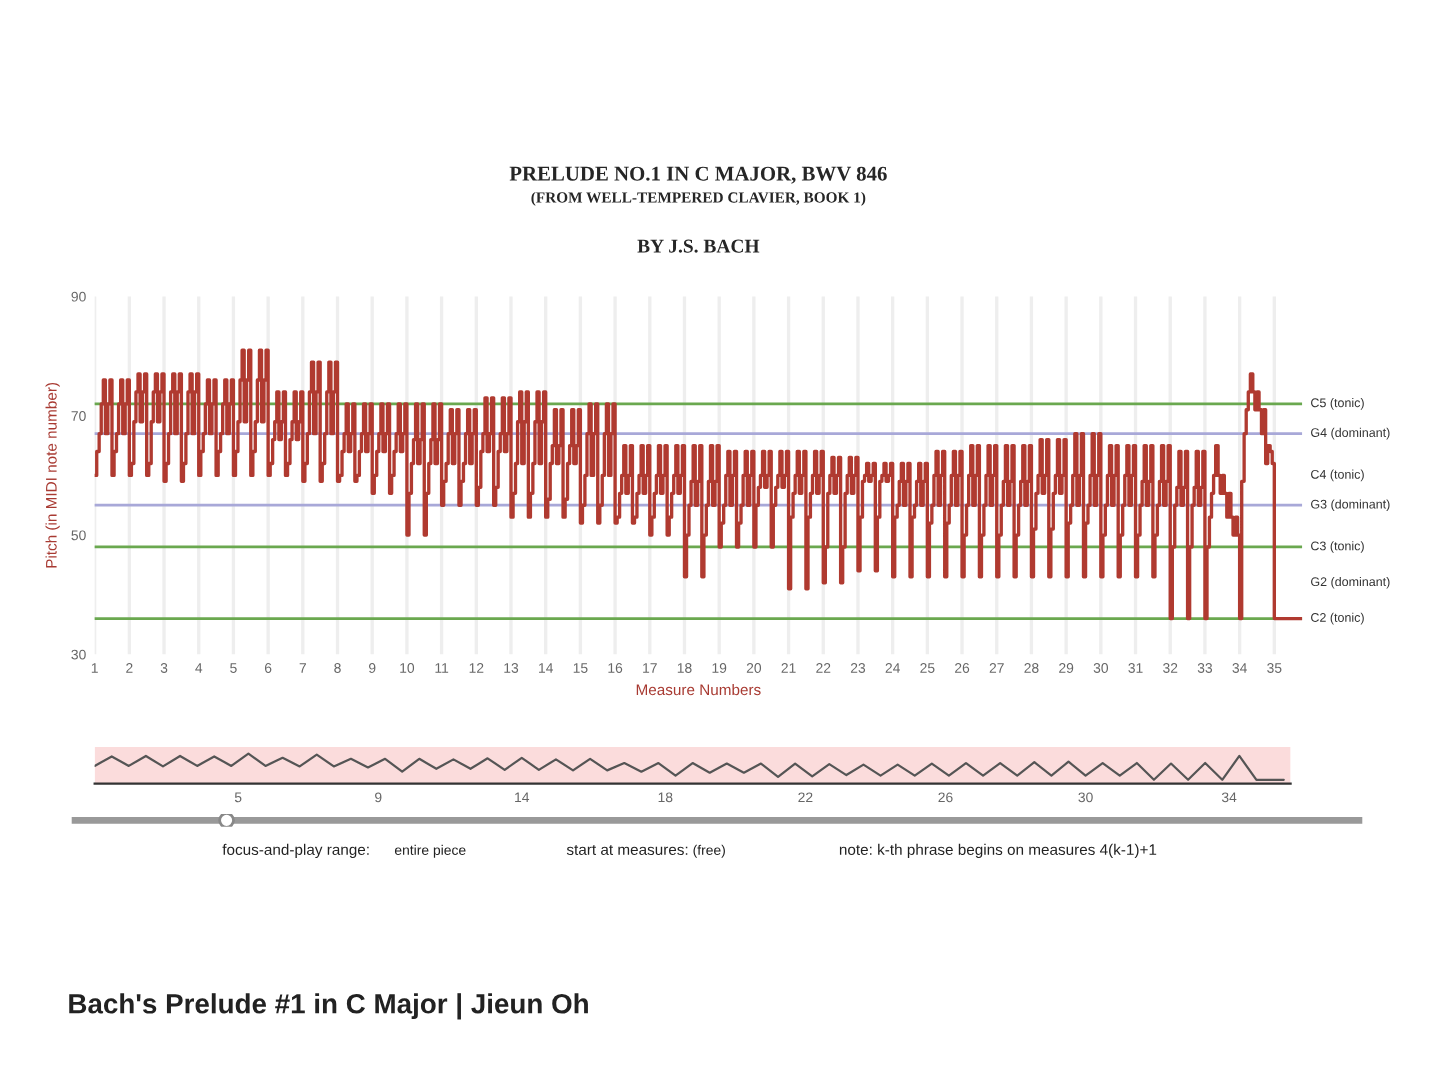 The width and height of the screenshot is (1434, 1078). Describe the element at coordinates (698, 175) in the screenshot. I see `chart-title: PRELUDE NO.1 IN C MAJOR, BWV 846` at that location.